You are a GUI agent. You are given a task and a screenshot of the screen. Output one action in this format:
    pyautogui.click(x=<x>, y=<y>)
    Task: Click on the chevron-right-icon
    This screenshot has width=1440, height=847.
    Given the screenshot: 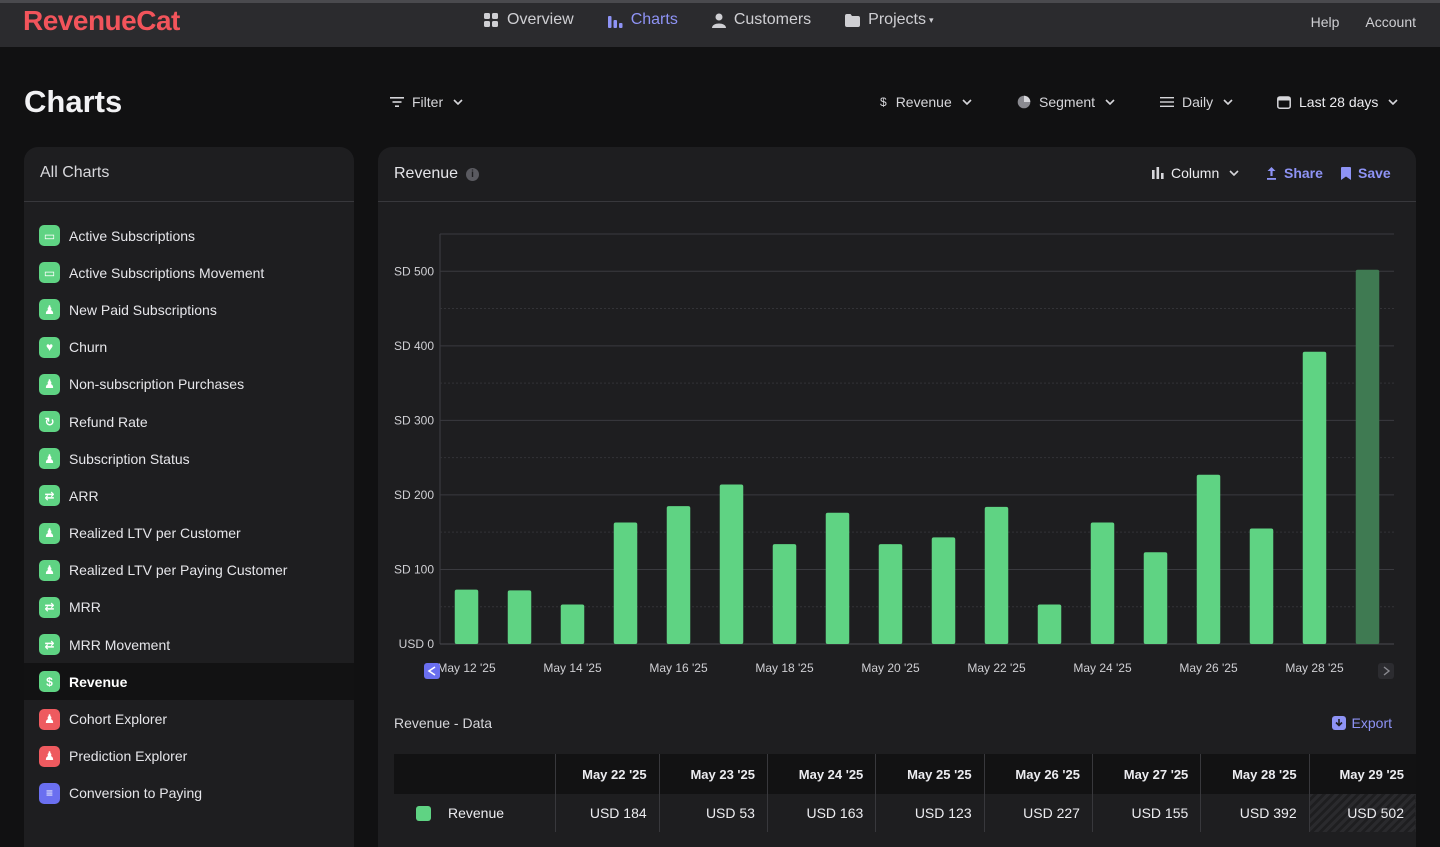 What is the action you would take?
    pyautogui.click(x=1387, y=671)
    